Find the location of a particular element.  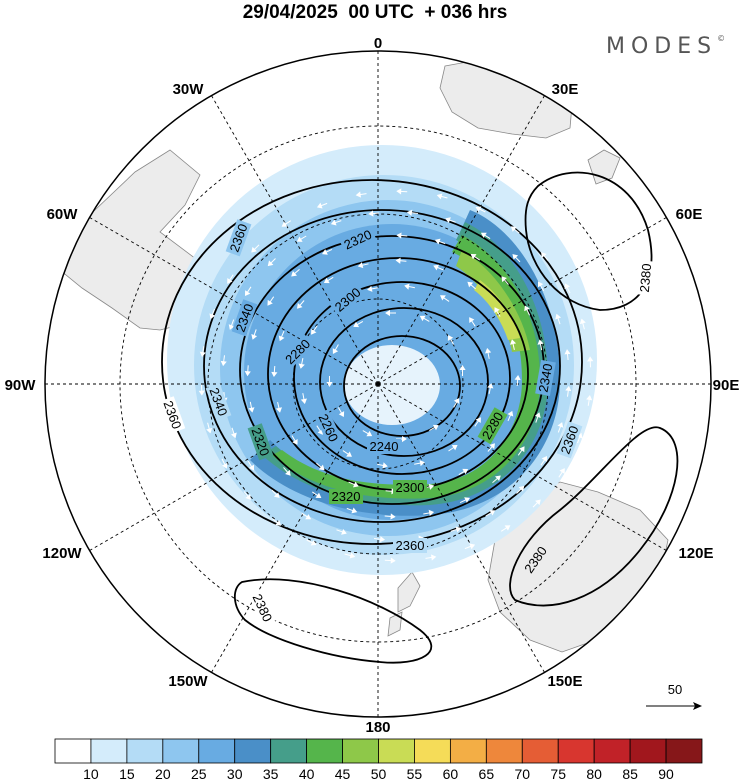

contour-2380-b is located at coordinates (594, 516).